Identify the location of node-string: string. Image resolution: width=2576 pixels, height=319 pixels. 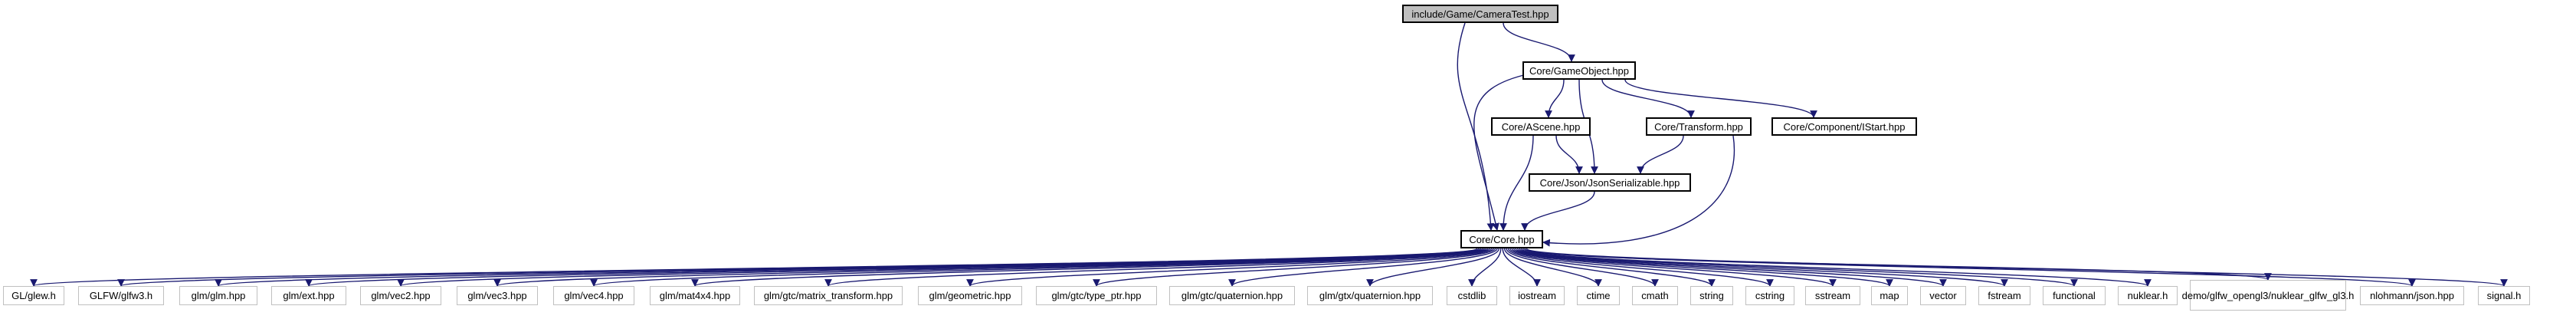
(1711, 295).